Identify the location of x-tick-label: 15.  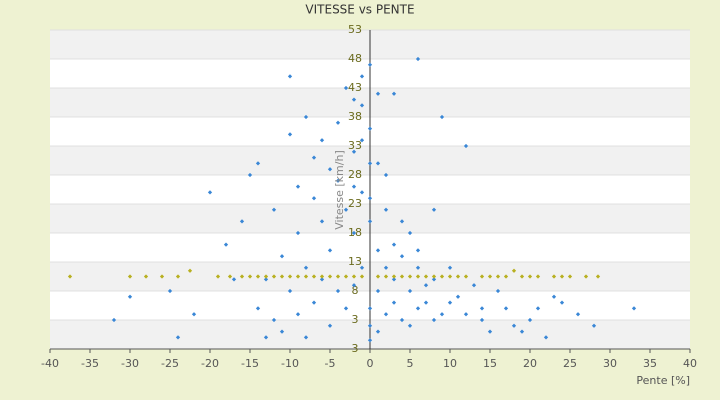
(490, 363).